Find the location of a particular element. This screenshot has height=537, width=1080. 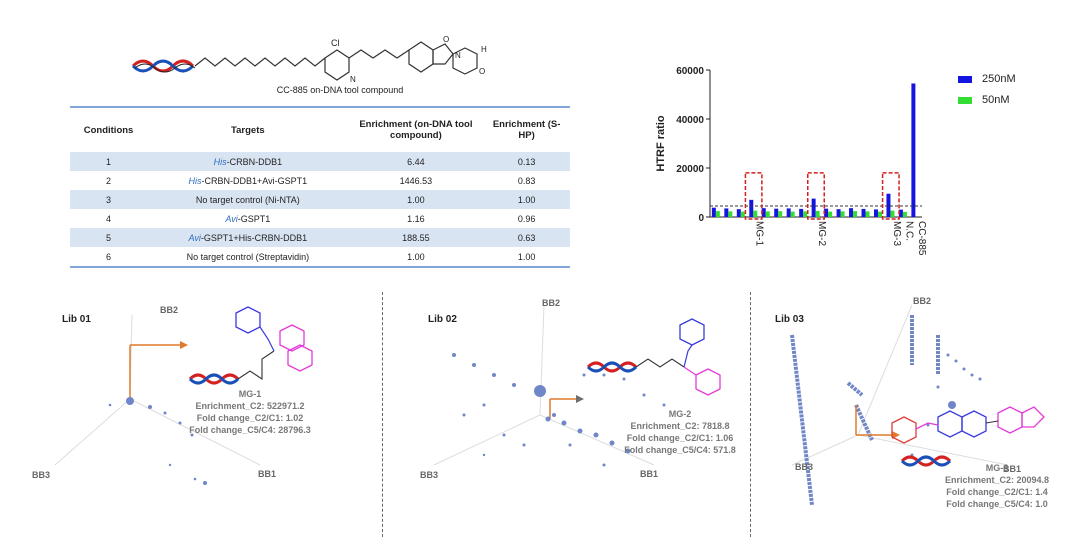

x-tick-label: N.C. is located at coordinates (908, 231).